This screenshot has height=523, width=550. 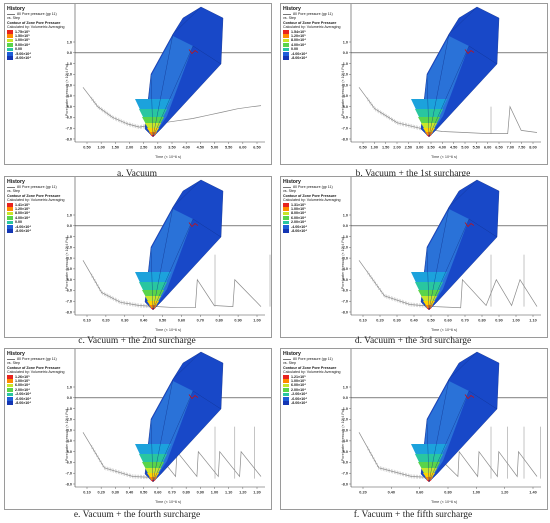 I want to click on legend-contour-title: Contour of Zone Pore Pressure, so click(x=34, y=22).